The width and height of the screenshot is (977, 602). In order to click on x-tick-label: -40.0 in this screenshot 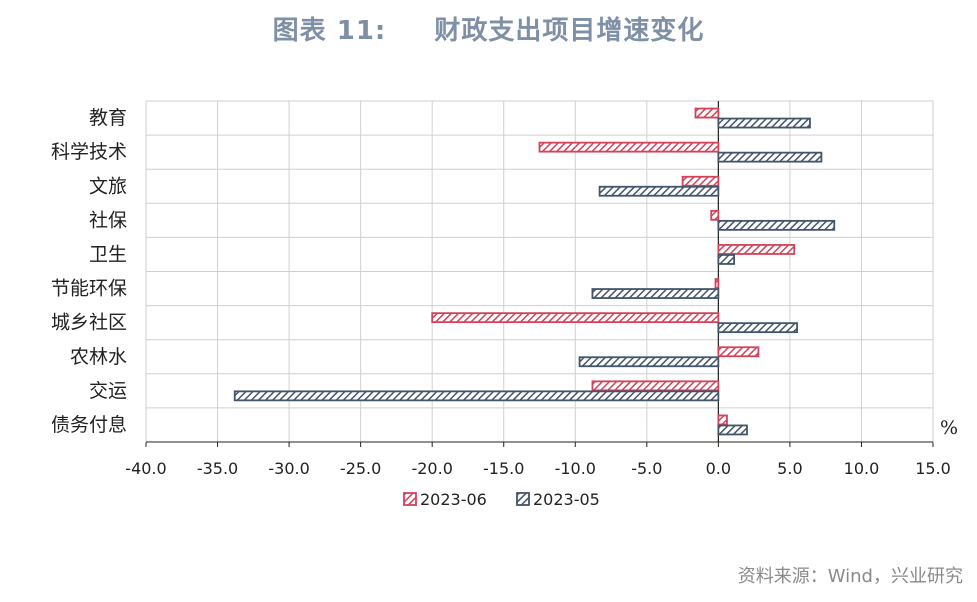, I will do `click(145, 468)`.